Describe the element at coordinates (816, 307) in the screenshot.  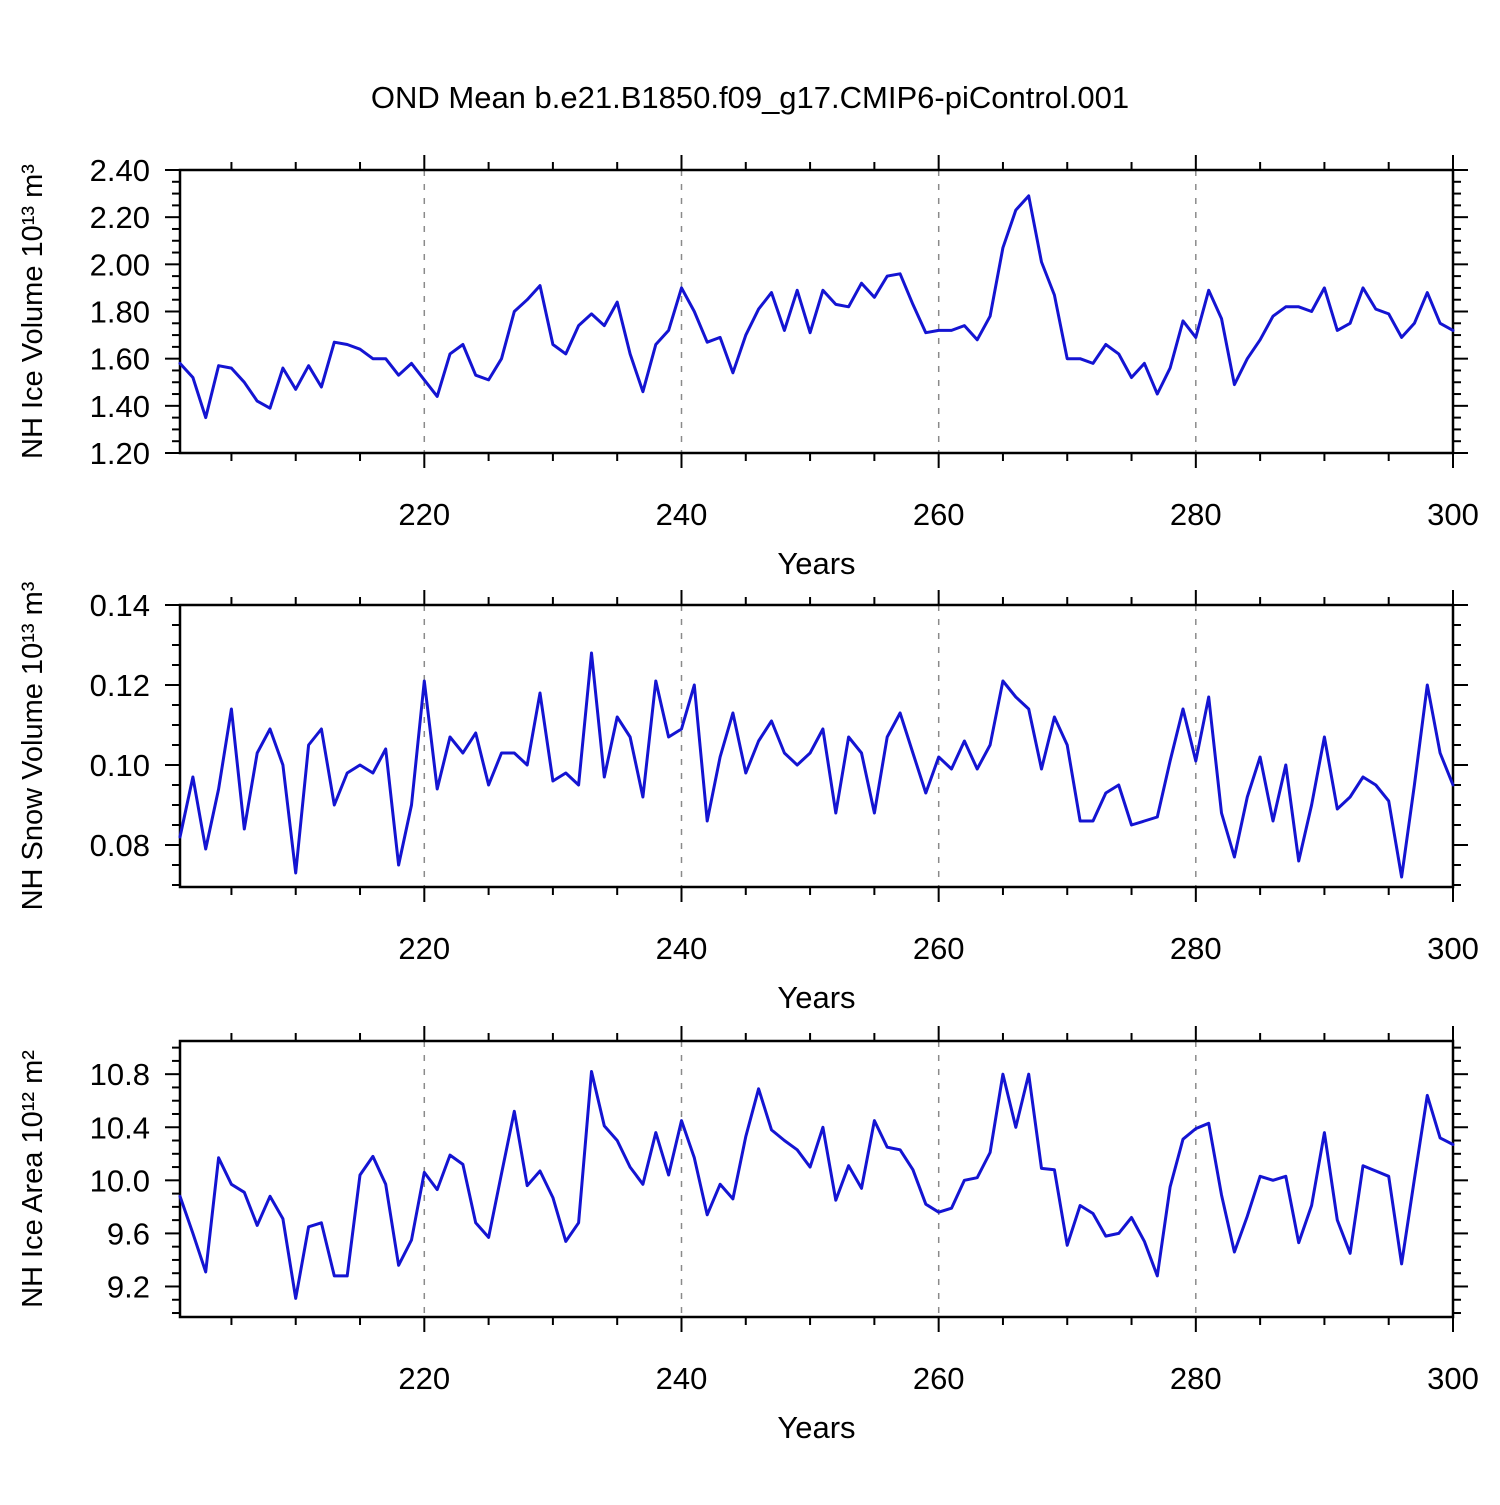
I see `nh-ice-volume-line` at that location.